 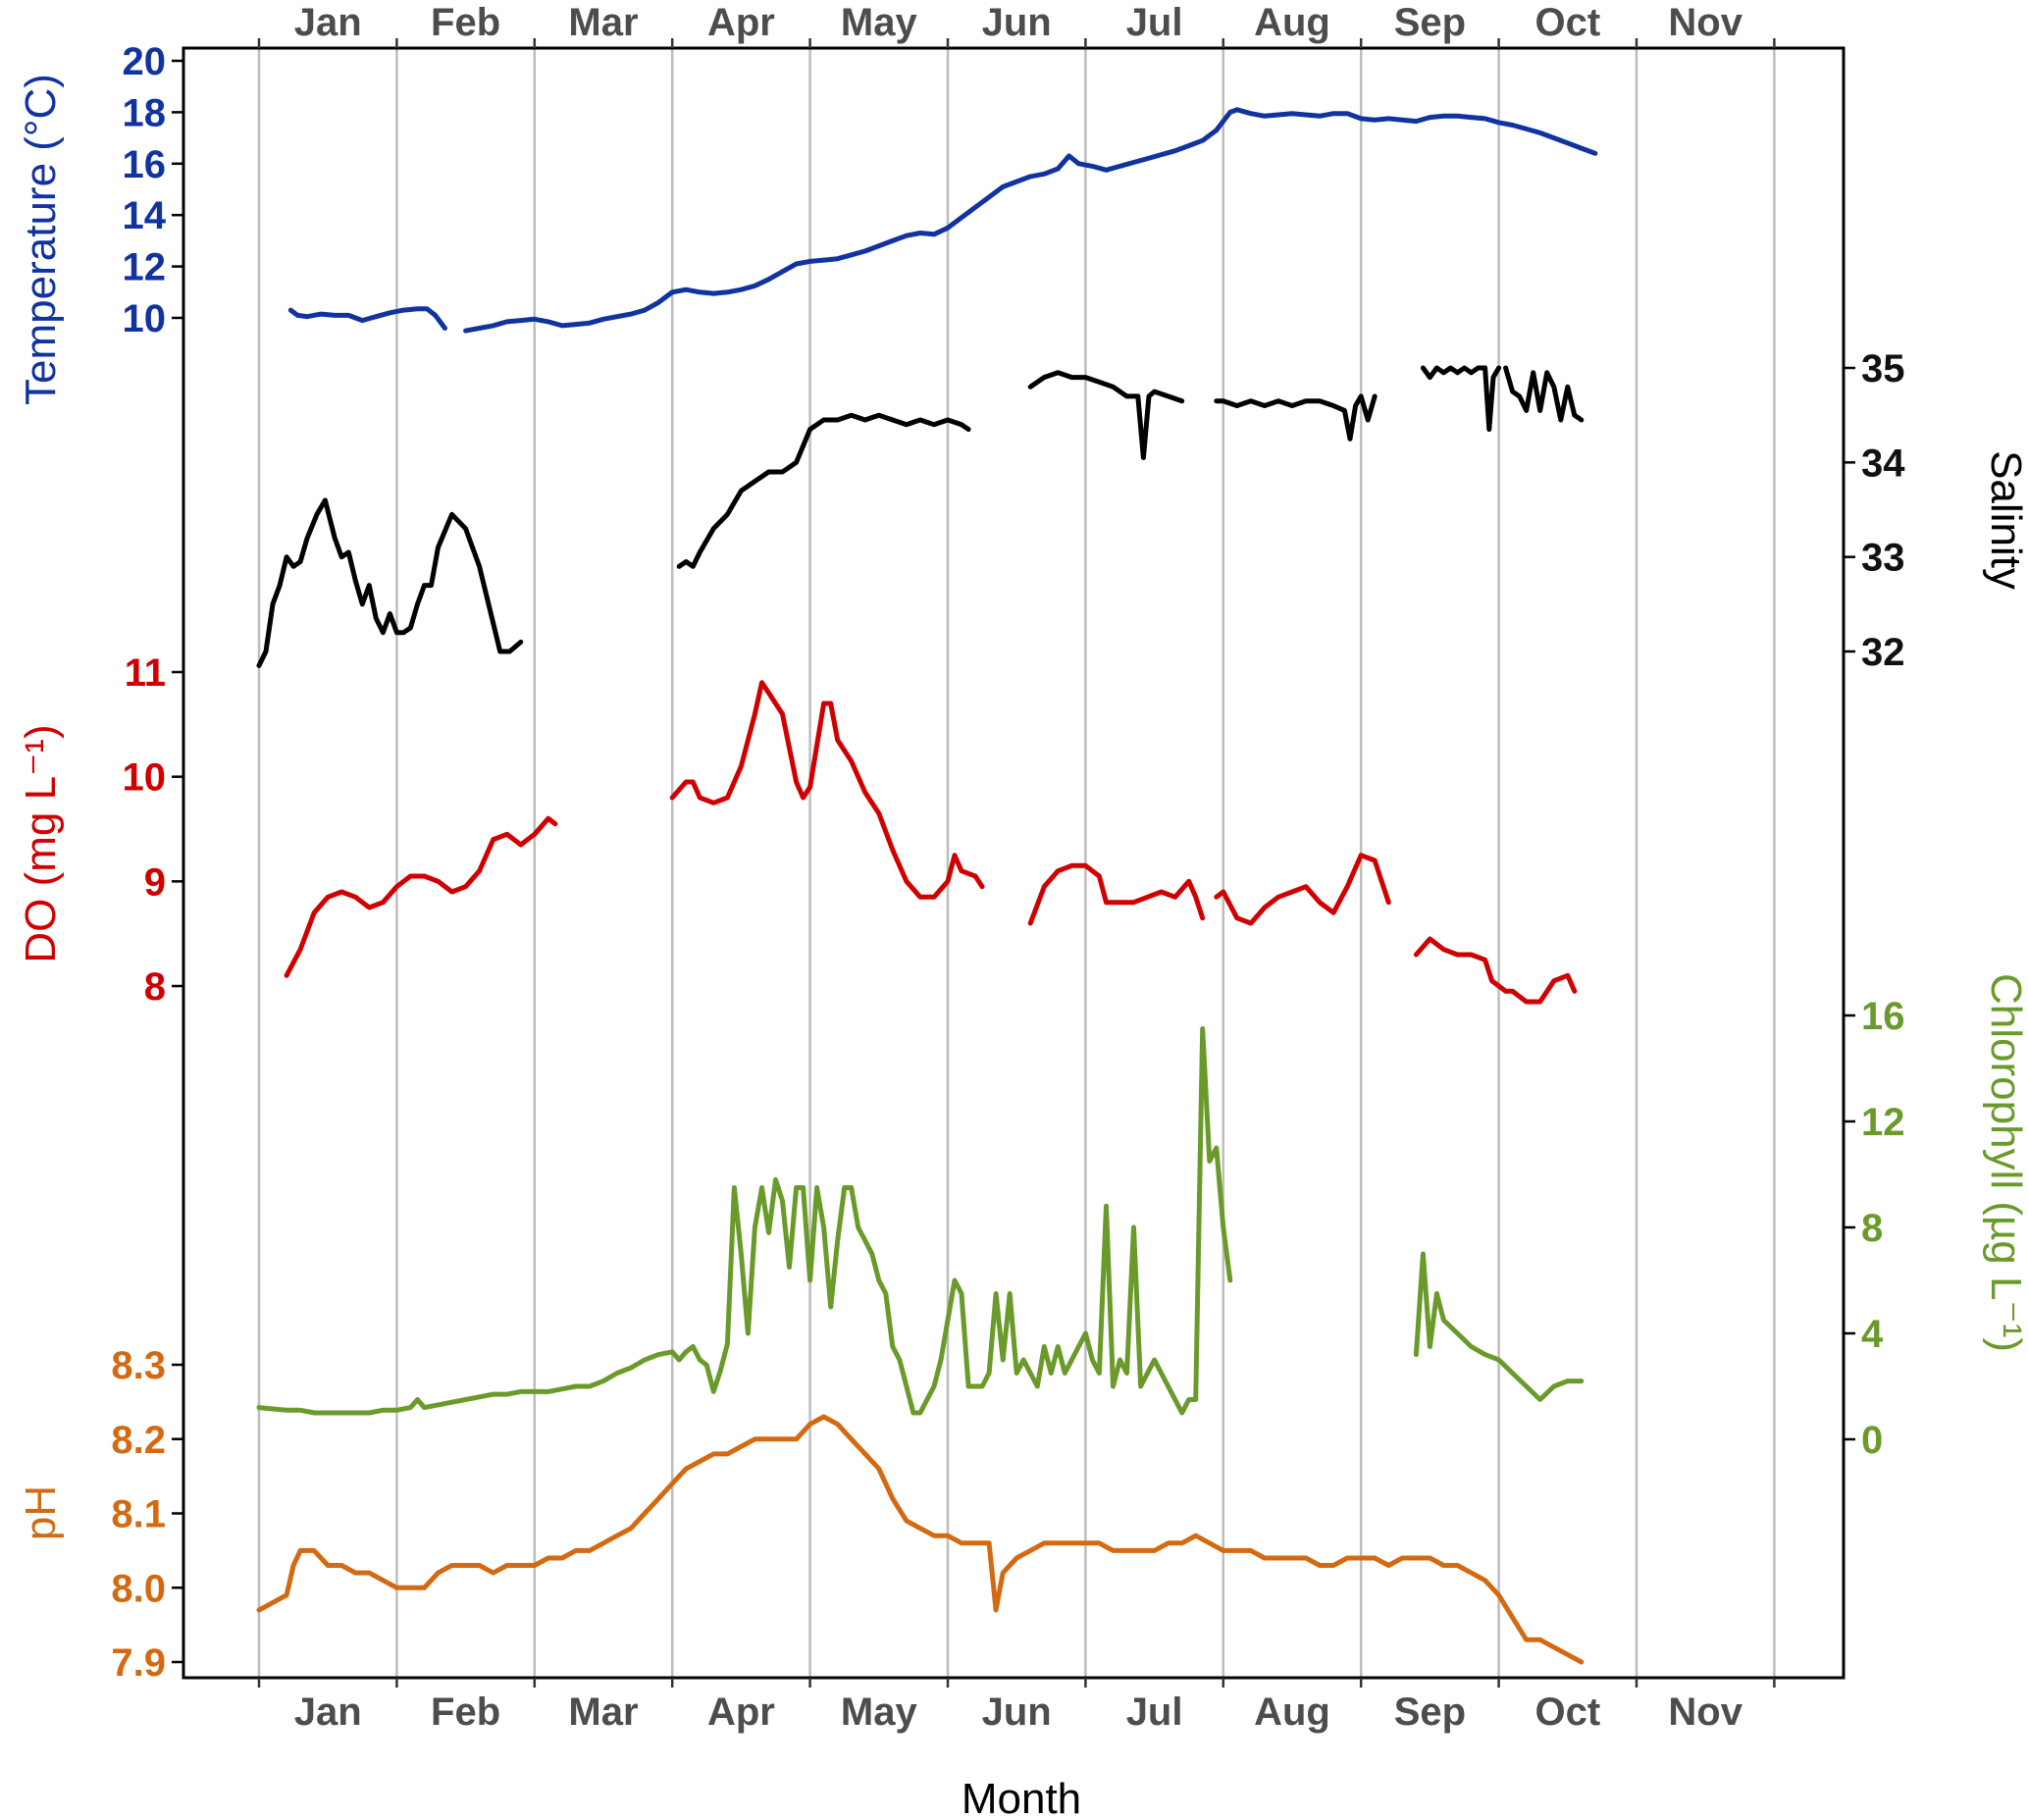 What do you see at coordinates (1705, 22) in the screenshot?
I see `month-label-top: Nov` at bounding box center [1705, 22].